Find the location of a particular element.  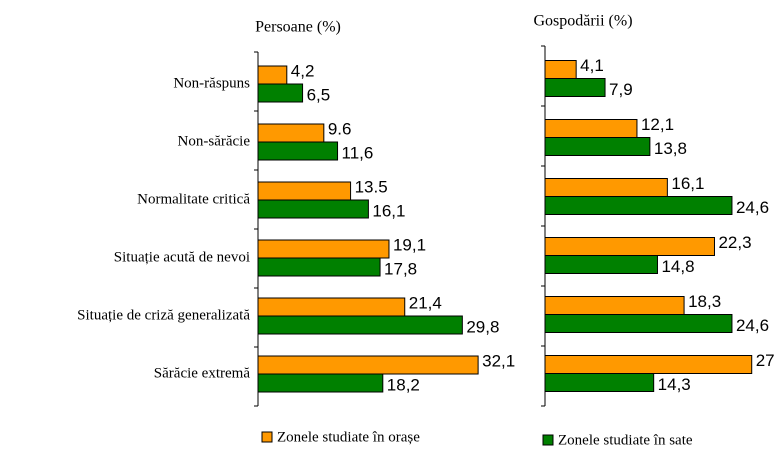

value-label: 4,2 is located at coordinates (303, 70).